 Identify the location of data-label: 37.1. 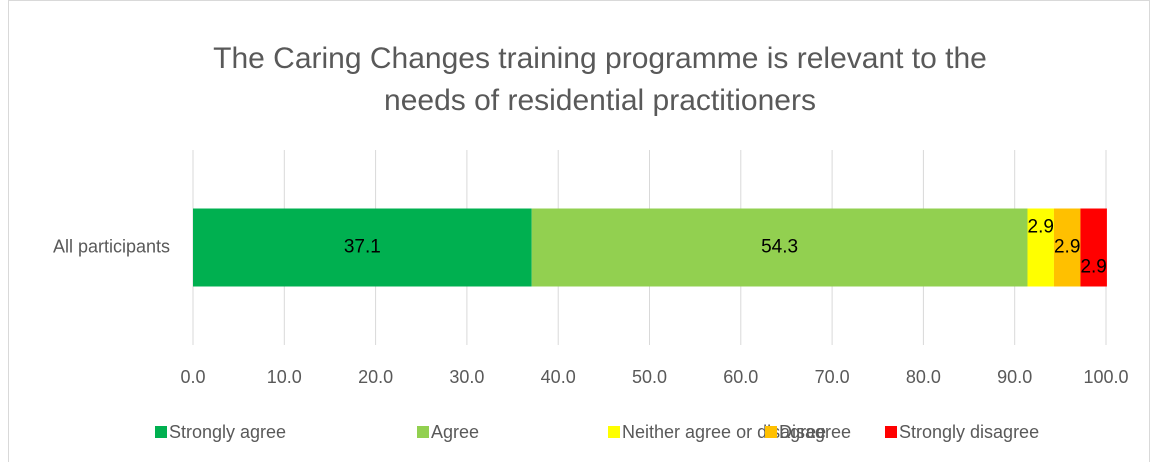
(362, 247).